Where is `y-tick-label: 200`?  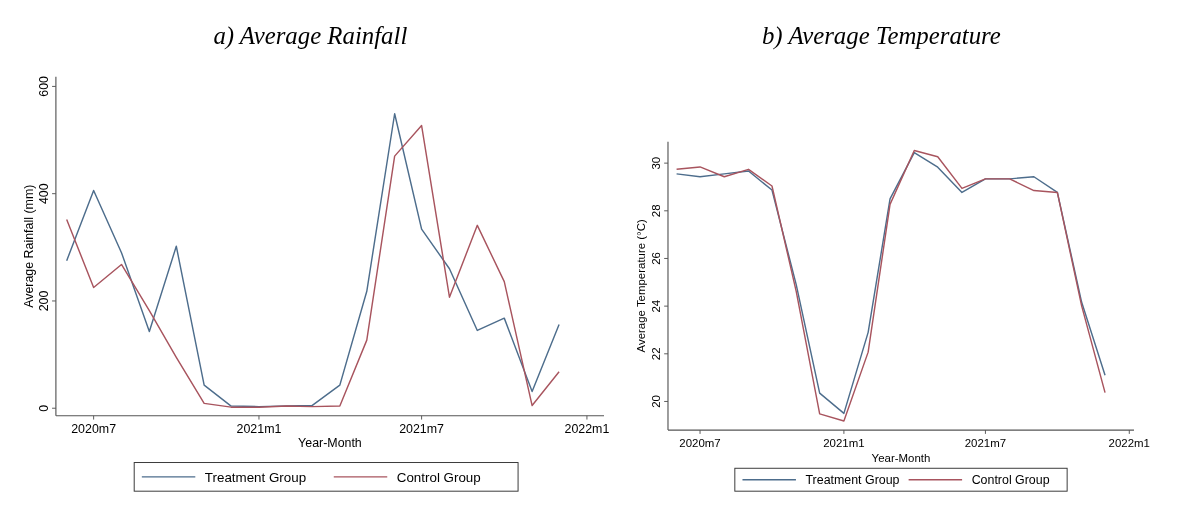
y-tick-label: 200 is located at coordinates (44, 301).